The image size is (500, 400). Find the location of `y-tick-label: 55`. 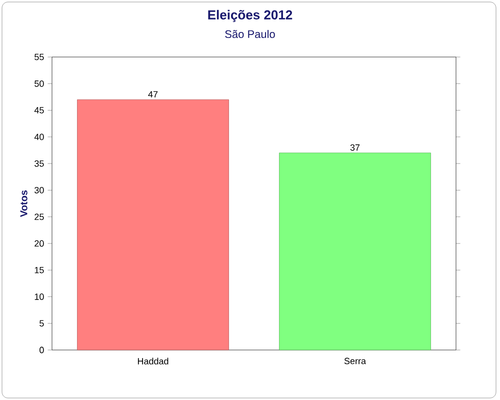

y-tick-label: 55 is located at coordinates (39, 57).